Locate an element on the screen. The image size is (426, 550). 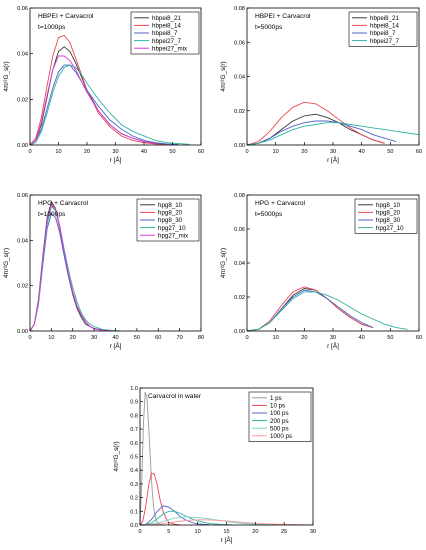
y-tick-label: 0.2 is located at coordinates (134, 499).